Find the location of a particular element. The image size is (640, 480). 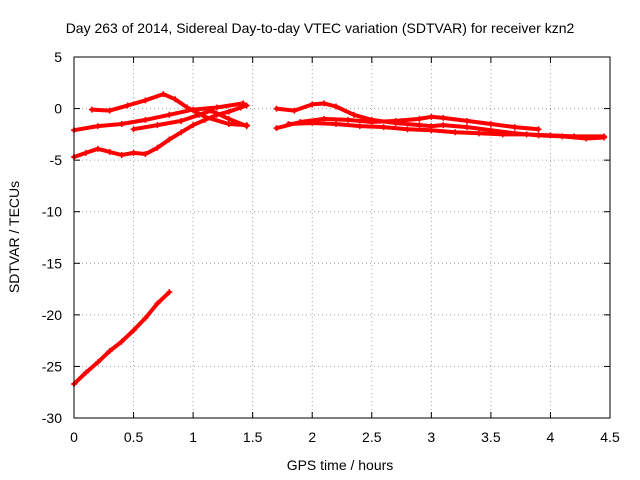

x-tick-label: 3.5 is located at coordinates (491, 437).